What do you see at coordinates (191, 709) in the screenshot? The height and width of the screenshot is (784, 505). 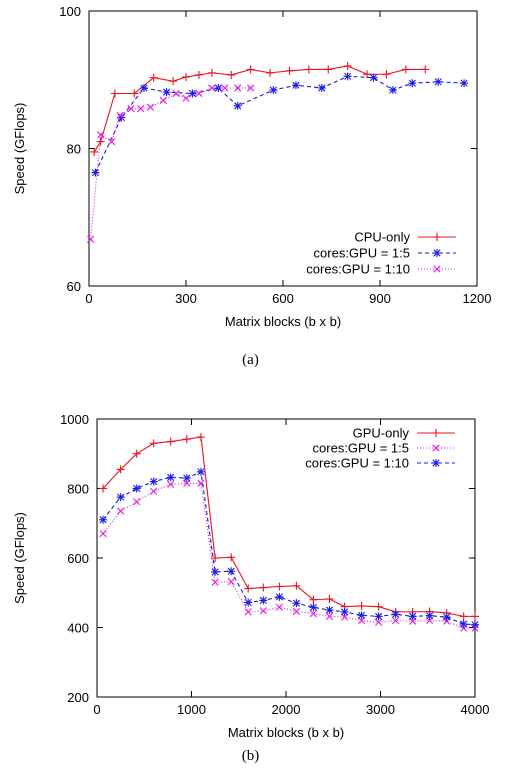 I see `x-tick-label: 1000` at bounding box center [191, 709].